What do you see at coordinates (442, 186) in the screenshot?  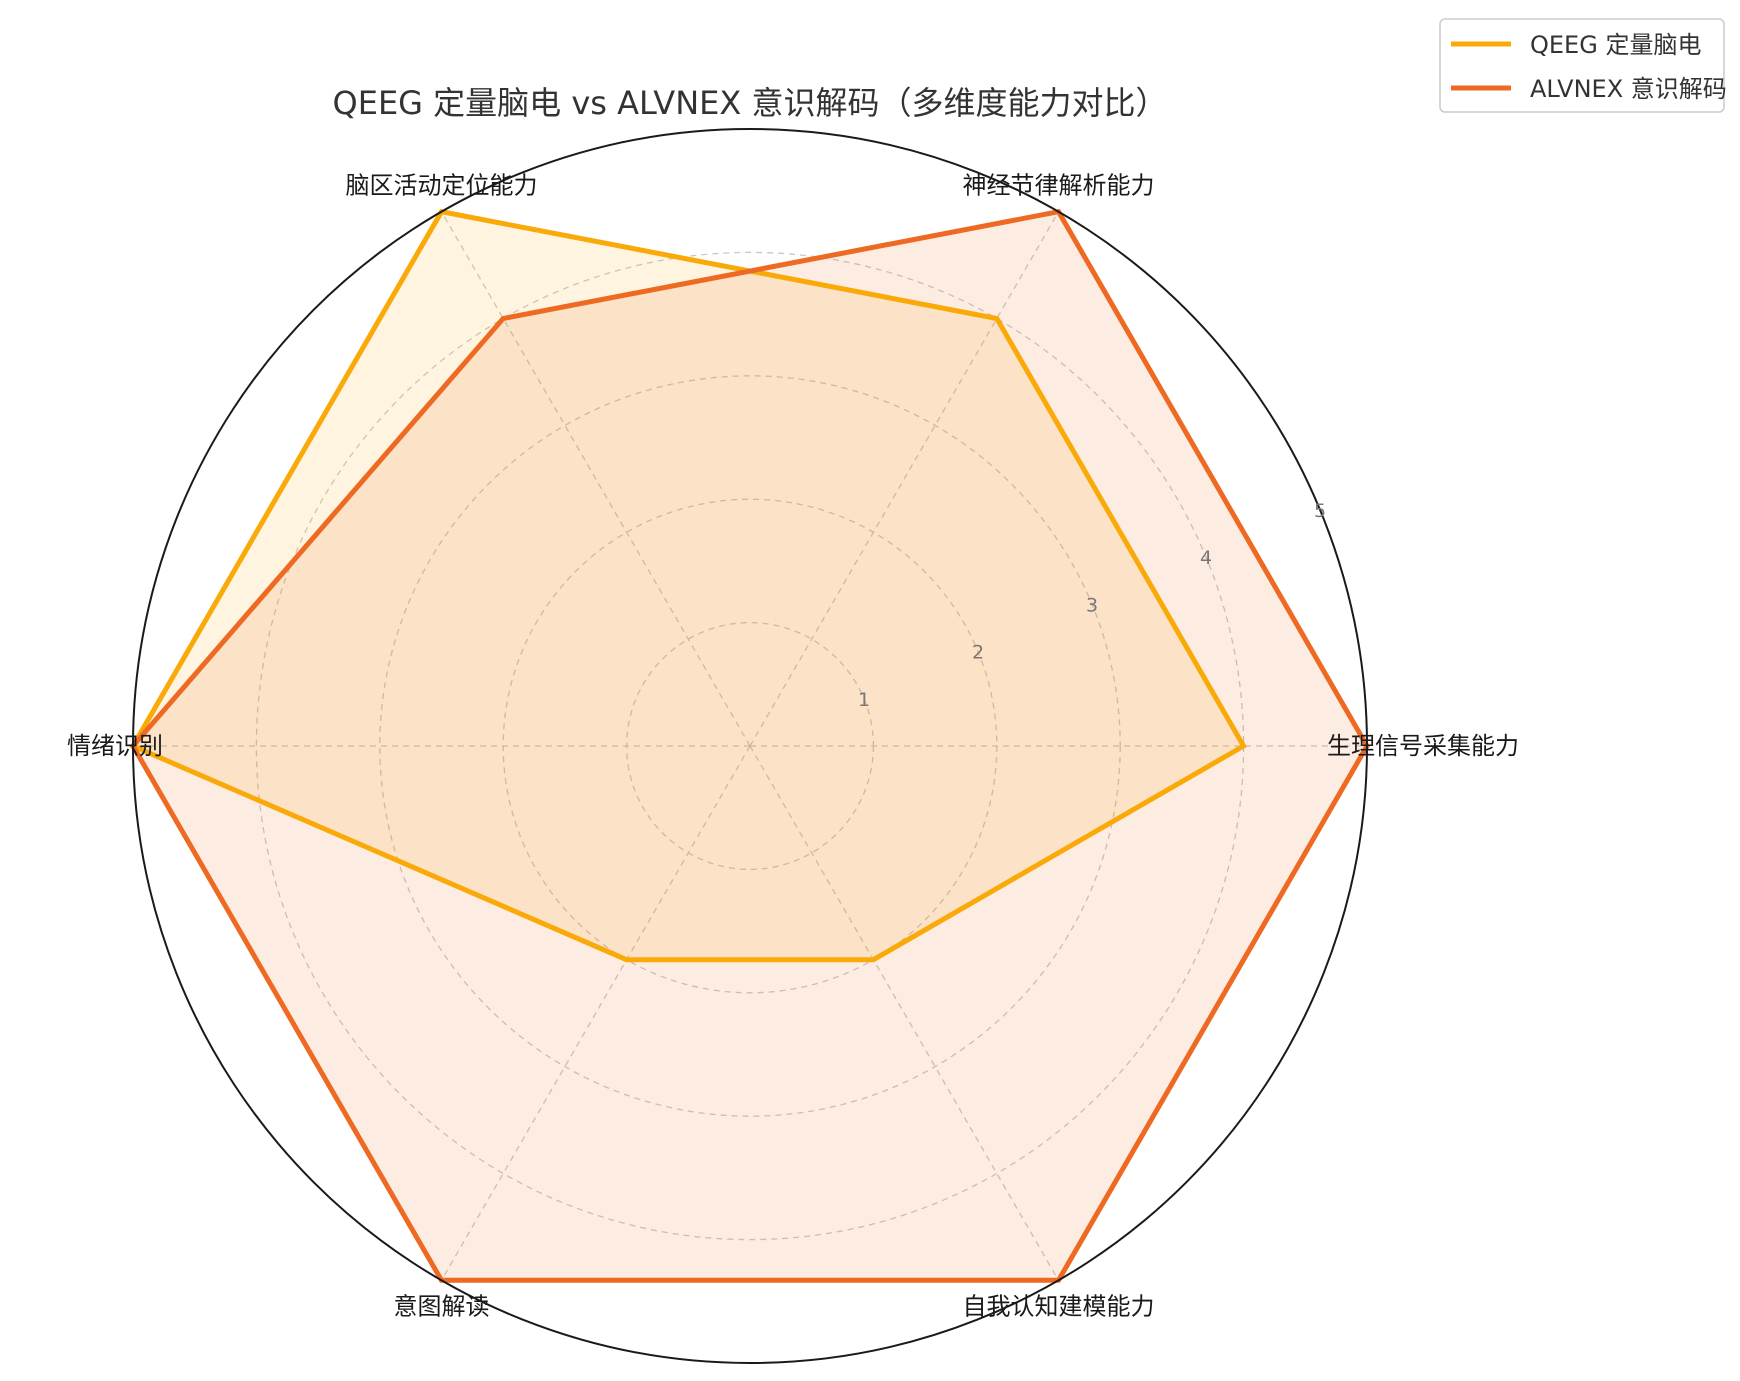 I see `axis-label-2: 脑区活动定位能力` at bounding box center [442, 186].